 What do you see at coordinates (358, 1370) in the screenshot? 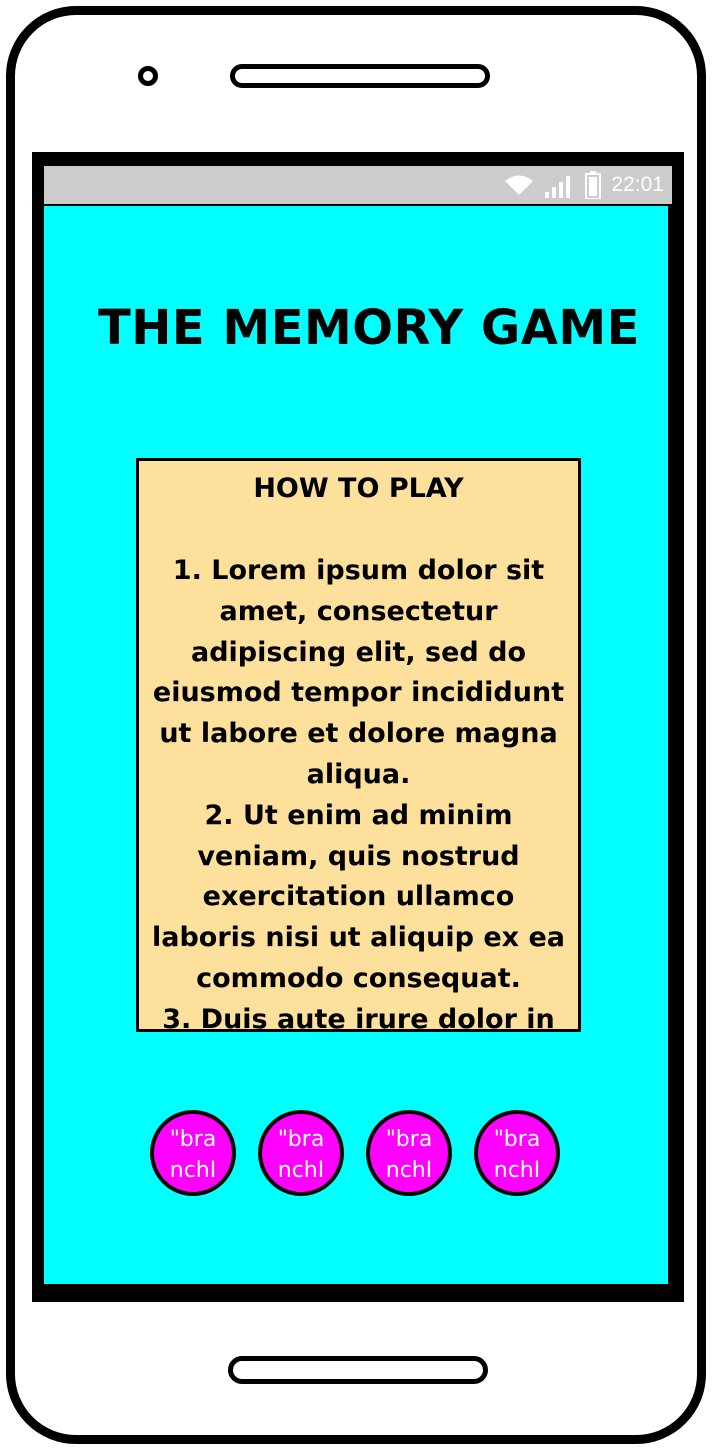
I see `home-button` at bounding box center [358, 1370].